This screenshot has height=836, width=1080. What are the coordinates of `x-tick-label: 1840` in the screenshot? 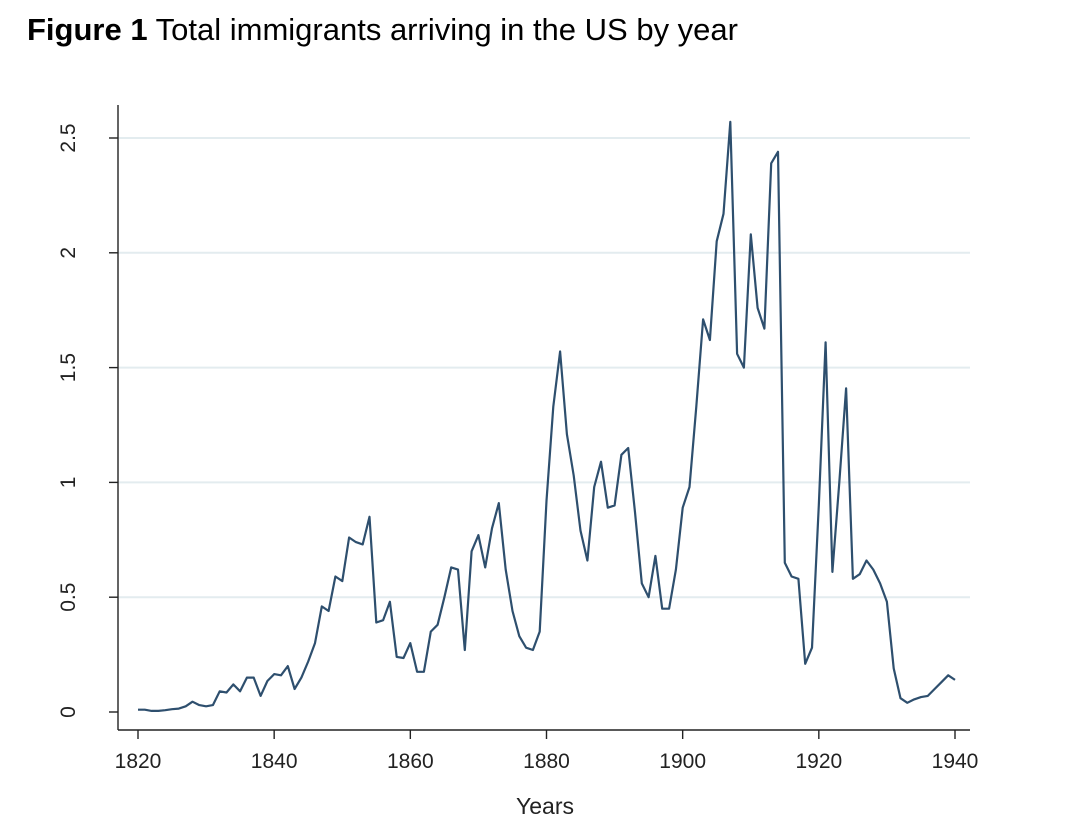 It's located at (274, 761).